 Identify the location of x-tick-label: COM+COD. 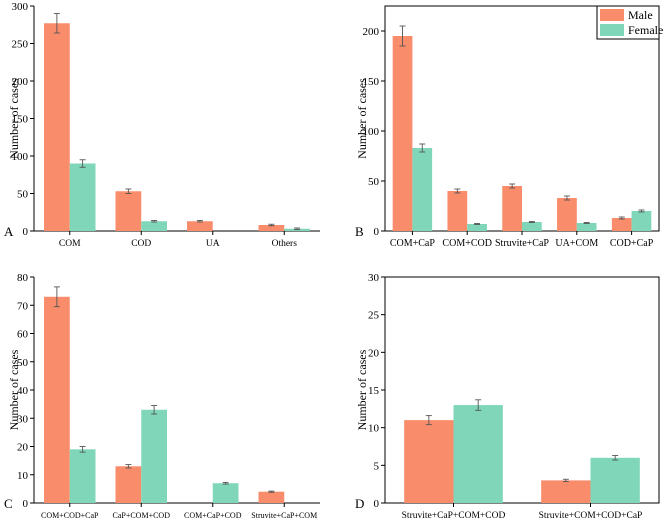
(467, 243).